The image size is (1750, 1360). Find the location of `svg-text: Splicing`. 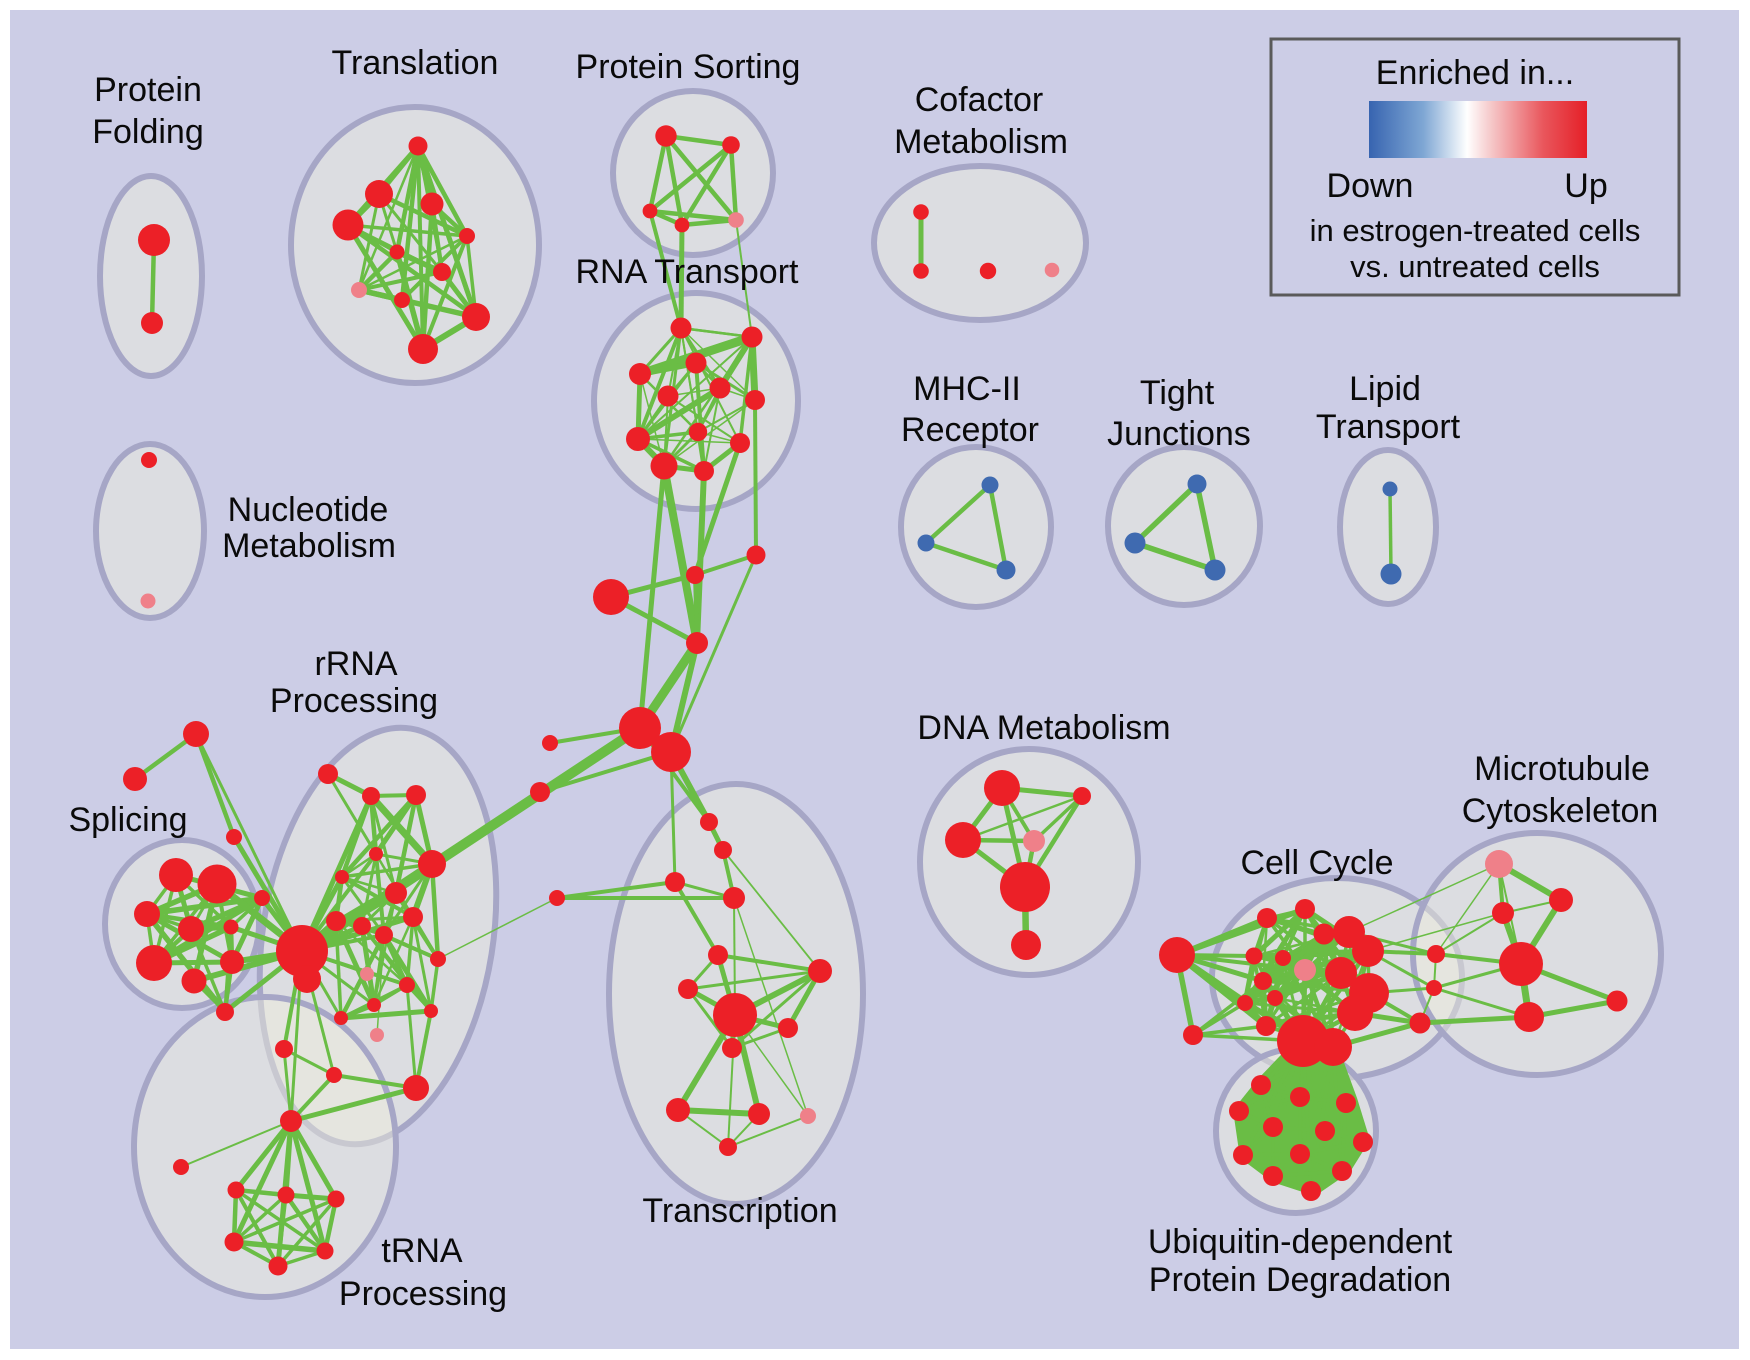

svg-text: Splicing is located at coordinates (127, 820).